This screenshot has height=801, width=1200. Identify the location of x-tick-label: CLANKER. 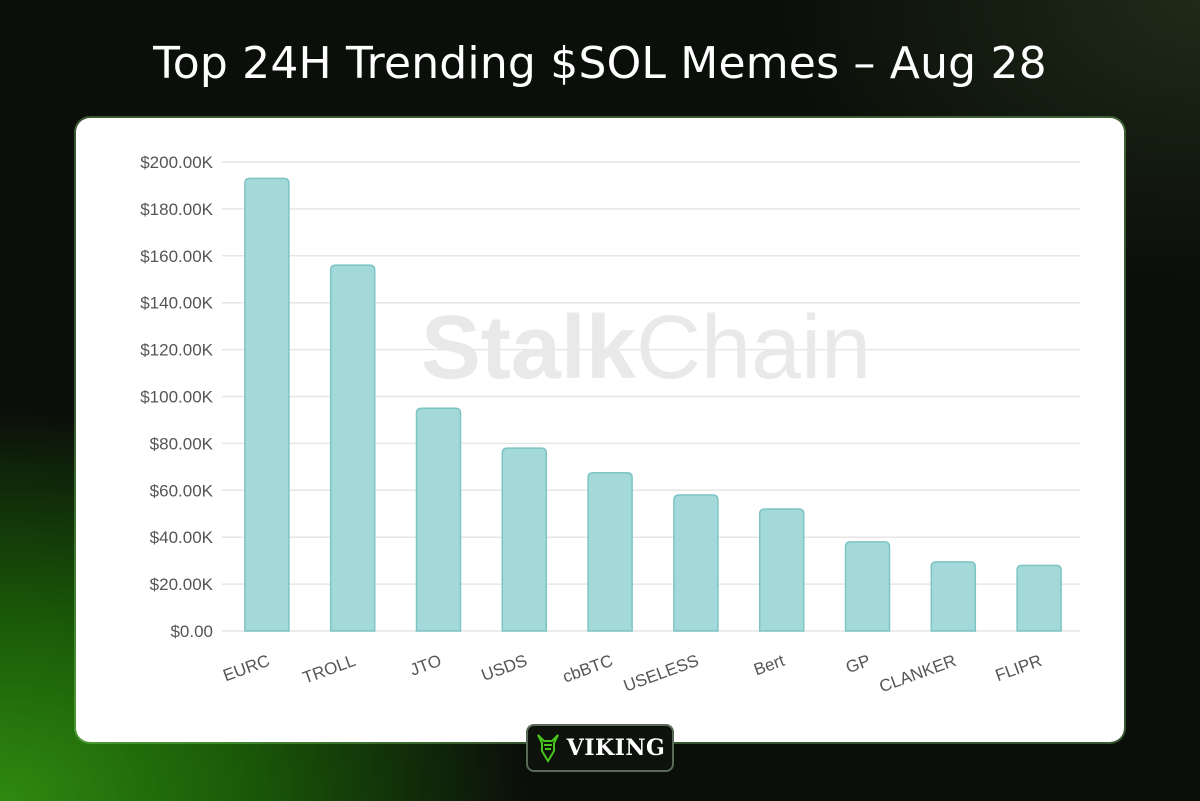
(918, 673).